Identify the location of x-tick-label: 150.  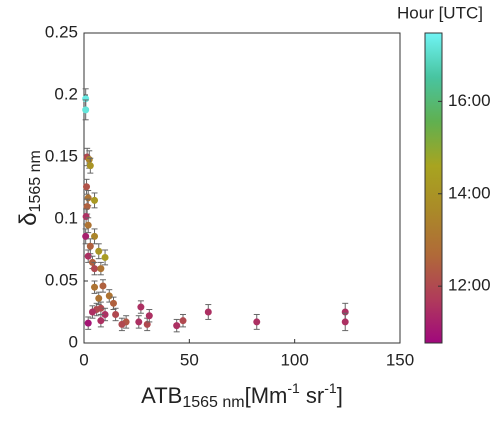
(400, 359).